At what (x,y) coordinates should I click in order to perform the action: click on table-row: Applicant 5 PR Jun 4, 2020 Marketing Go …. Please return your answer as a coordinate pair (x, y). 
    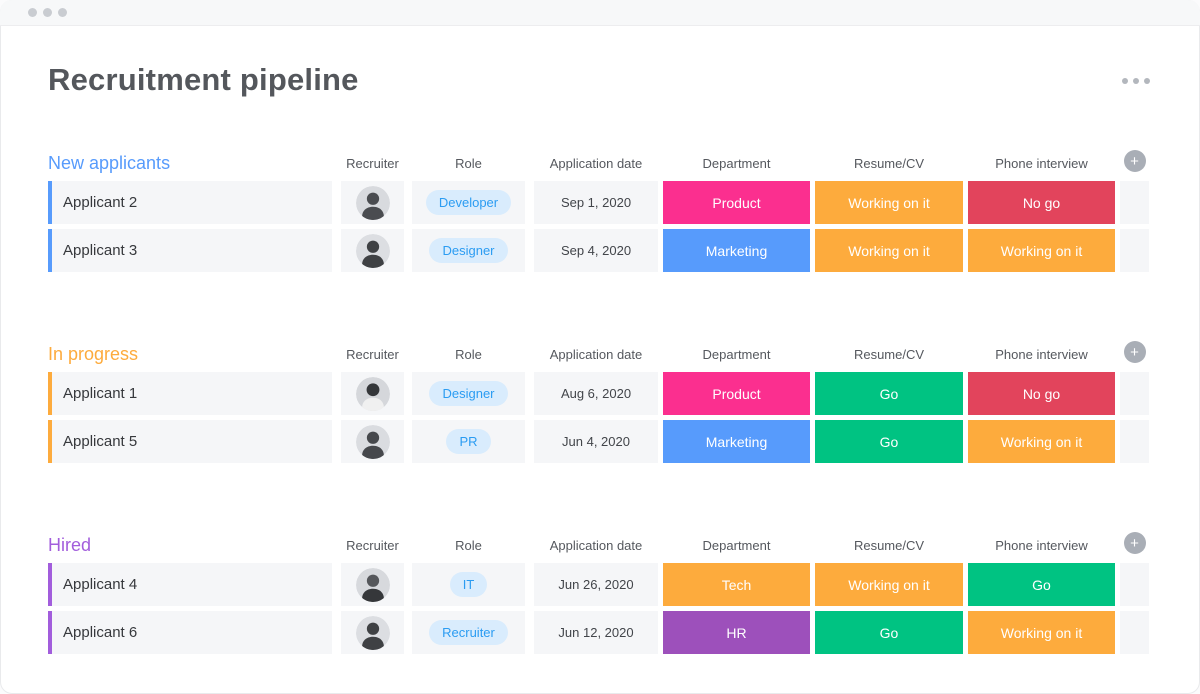
    Looking at the image, I should click on (600, 441).